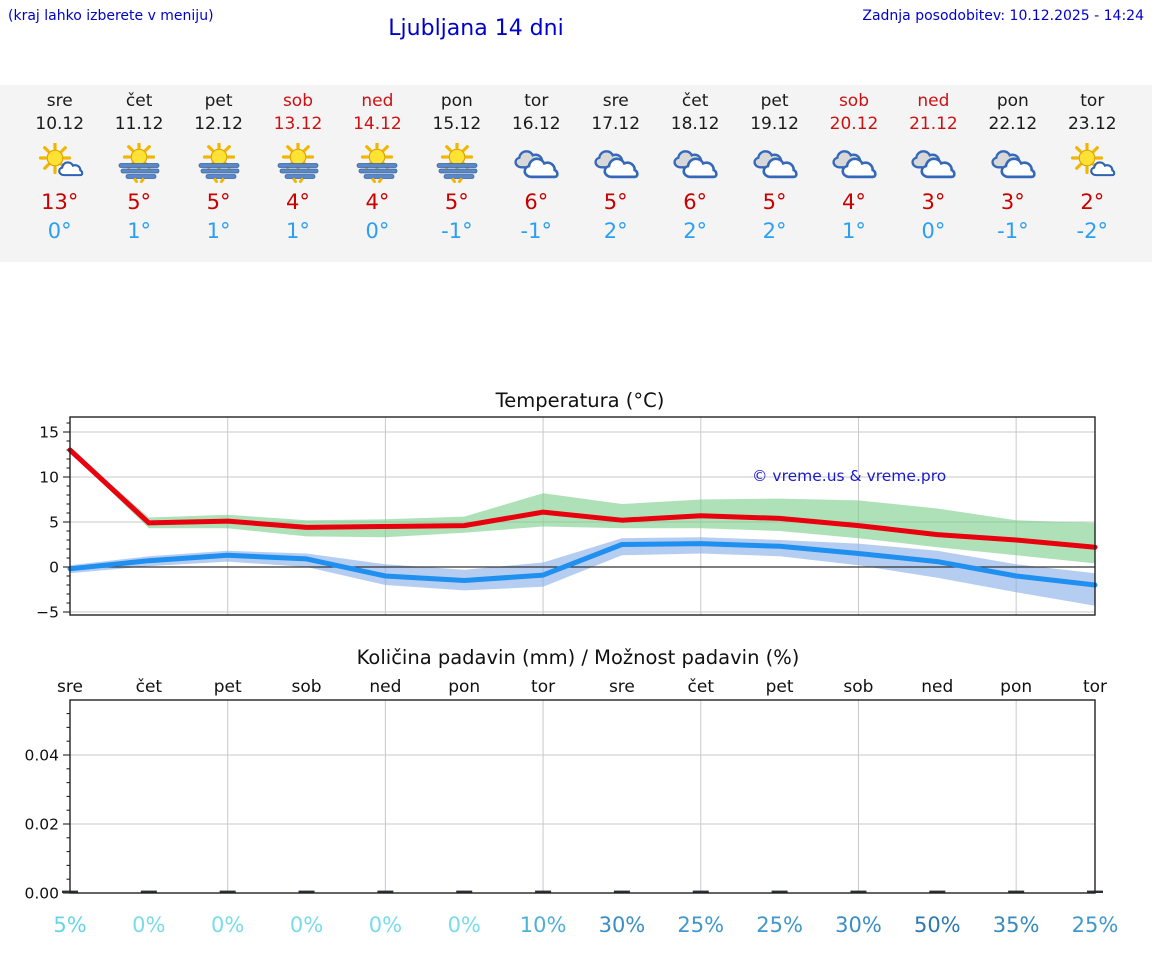 This screenshot has width=1152, height=975. I want to click on day-date: 12.12, so click(218, 124).